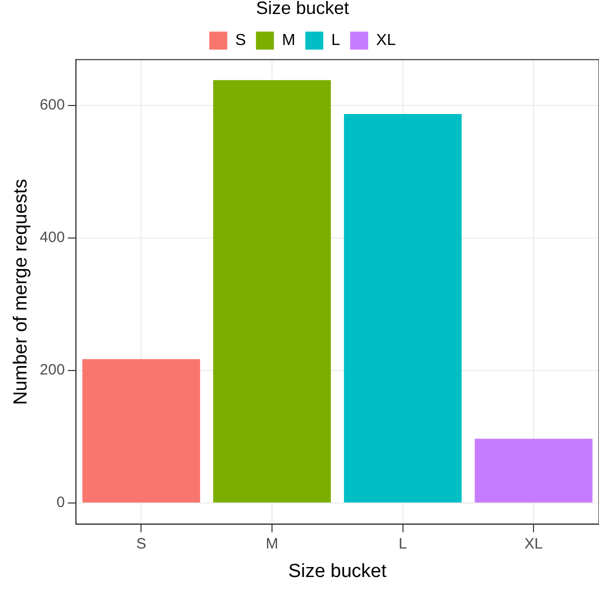 The height and width of the screenshot is (591, 599). What do you see at coordinates (60, 503) in the screenshot?
I see `y-tick-label: 0` at bounding box center [60, 503].